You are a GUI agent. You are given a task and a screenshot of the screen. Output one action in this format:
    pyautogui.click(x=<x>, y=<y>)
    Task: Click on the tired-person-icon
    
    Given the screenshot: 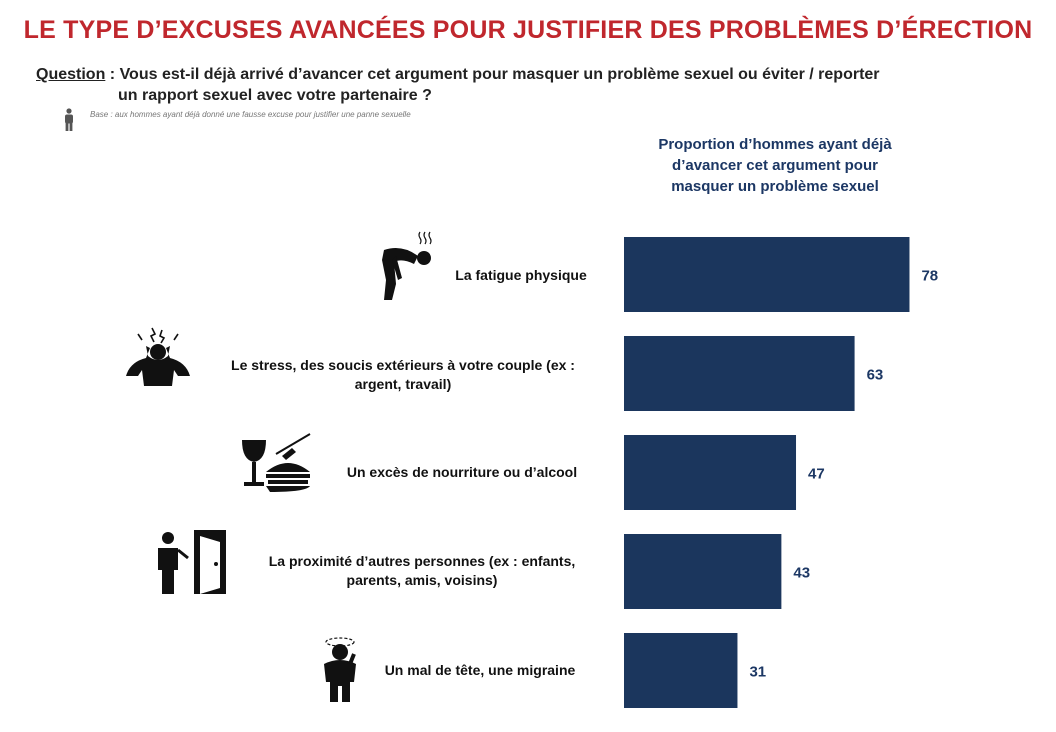 What is the action you would take?
    pyautogui.click(x=407, y=265)
    